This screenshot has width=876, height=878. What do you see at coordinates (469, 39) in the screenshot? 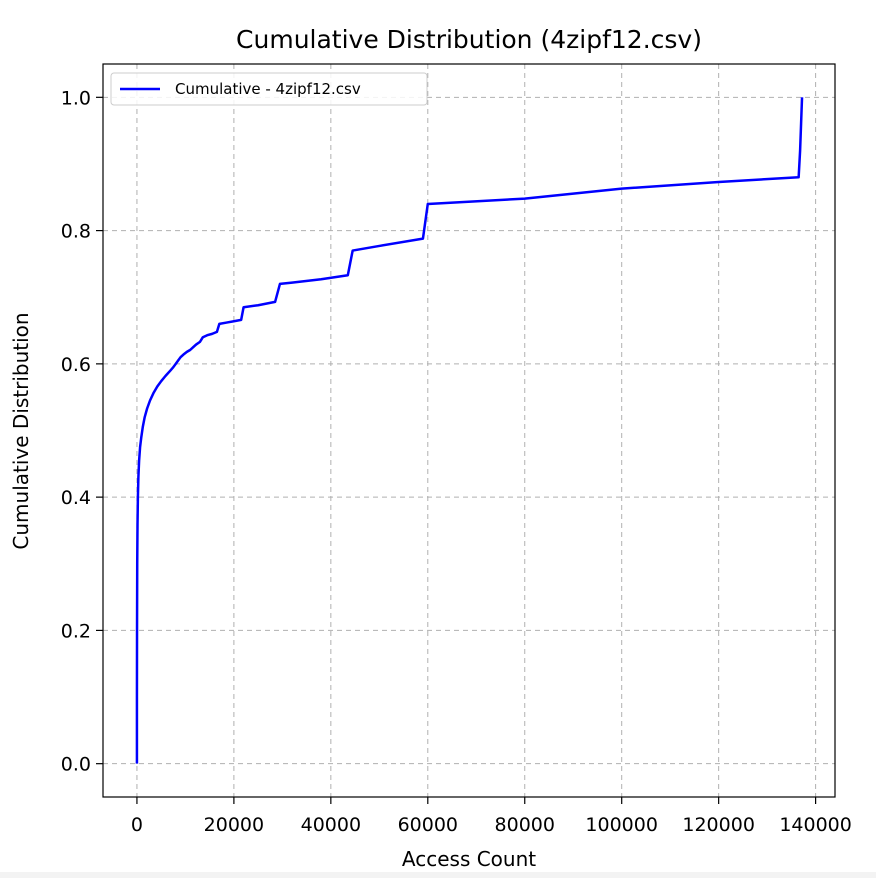
I see `chart-title: Cumulative Distribution (4zipf12.csv)` at bounding box center [469, 39].